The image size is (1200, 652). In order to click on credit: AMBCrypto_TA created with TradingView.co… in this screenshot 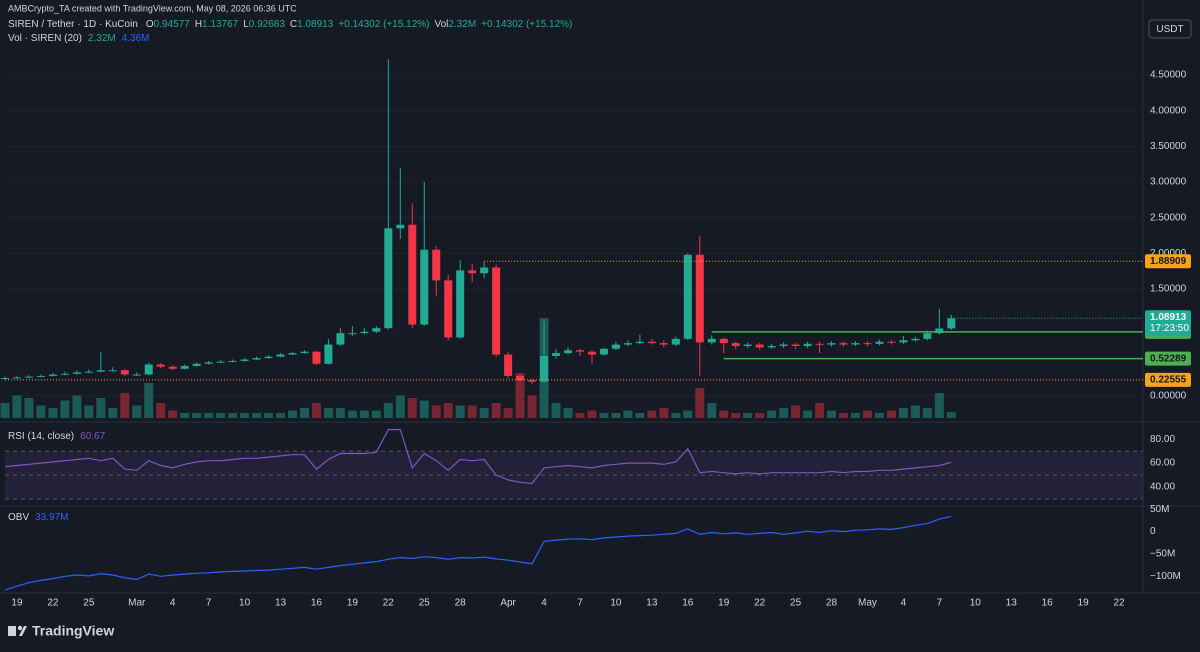, I will do `click(152, 8)`.